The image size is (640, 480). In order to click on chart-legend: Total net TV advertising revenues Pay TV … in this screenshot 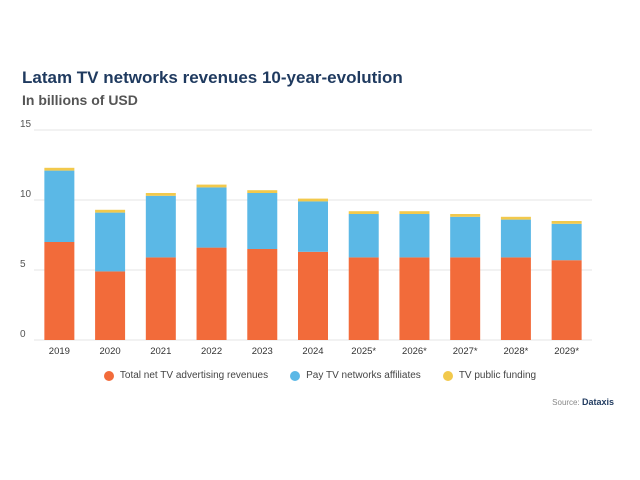, I will do `click(320, 375)`.